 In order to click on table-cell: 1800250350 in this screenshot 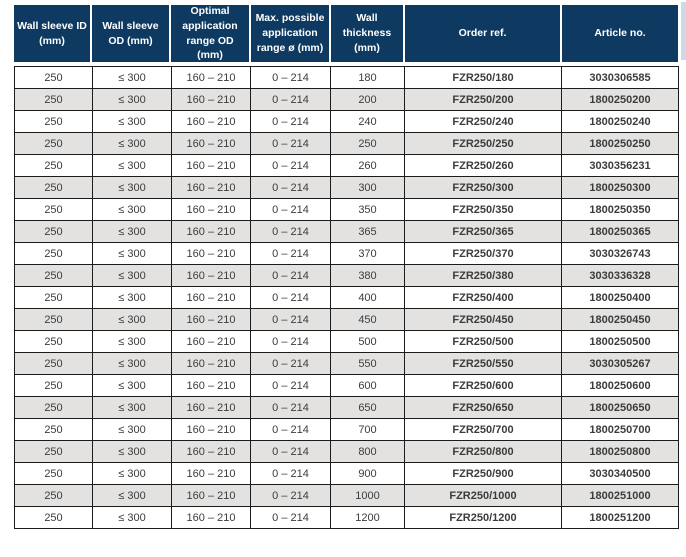, I will do `click(620, 209)`.